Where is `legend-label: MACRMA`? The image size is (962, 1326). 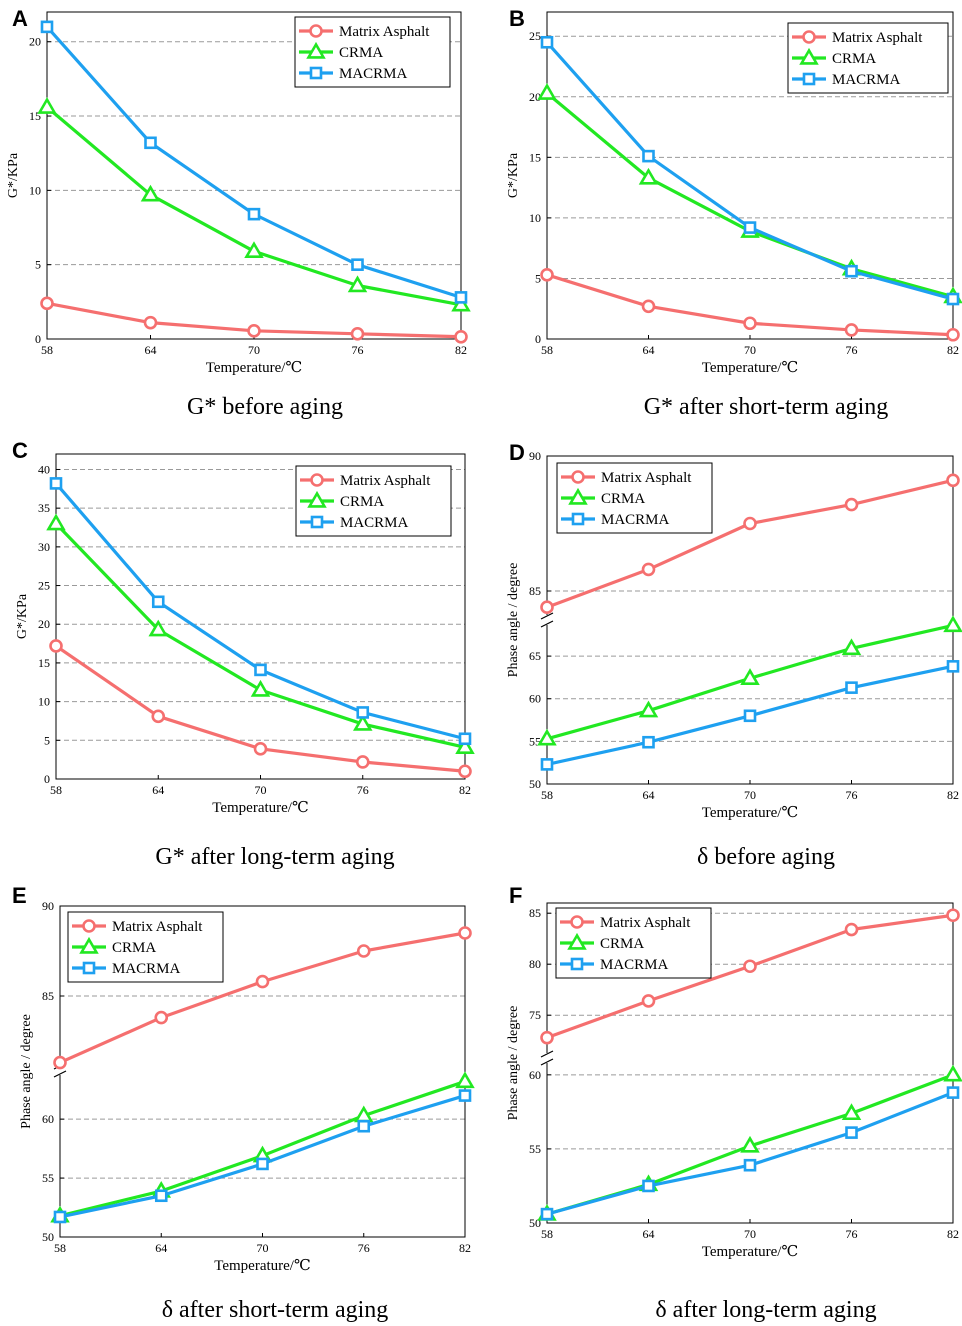 legend-label: MACRMA is located at coordinates (373, 74).